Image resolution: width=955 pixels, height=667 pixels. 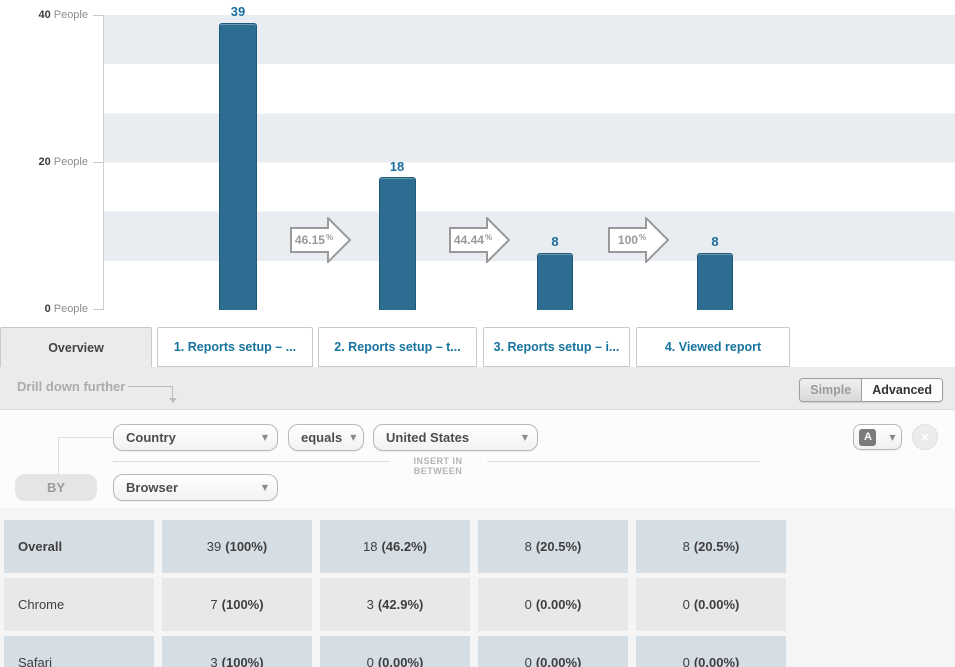 I want to click on cell-percent: (42.9%), so click(x=400, y=604).